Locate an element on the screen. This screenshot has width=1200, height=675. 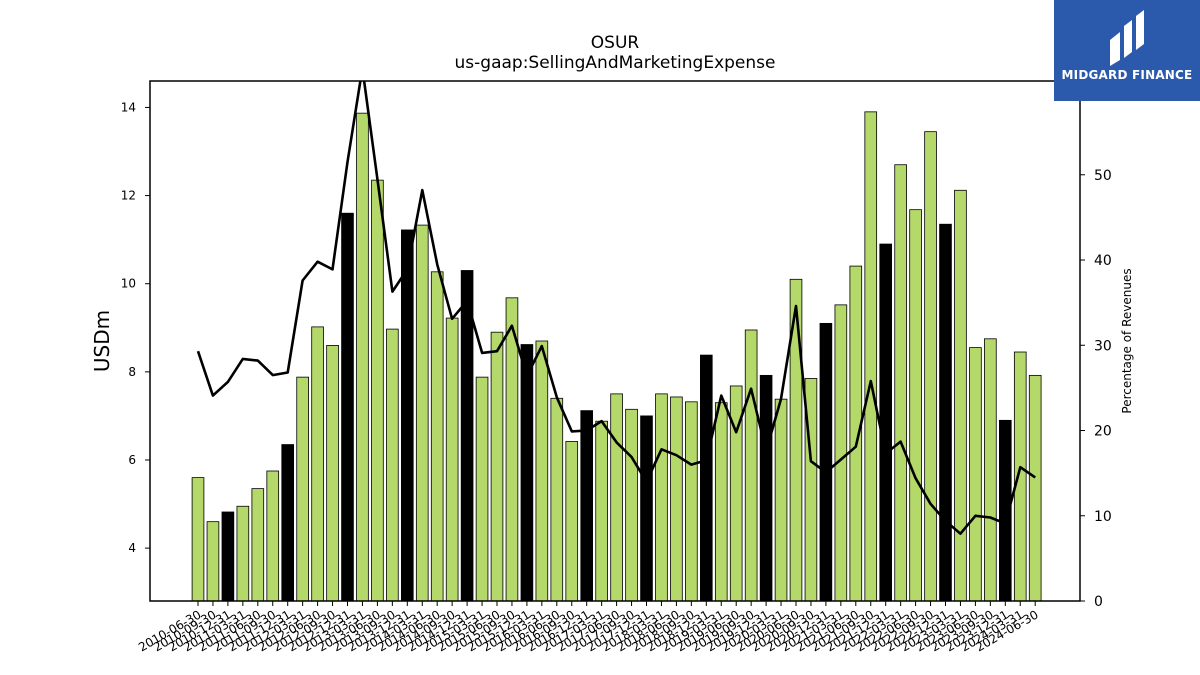
y-axis-label: USDm is located at coordinates (102, 341).